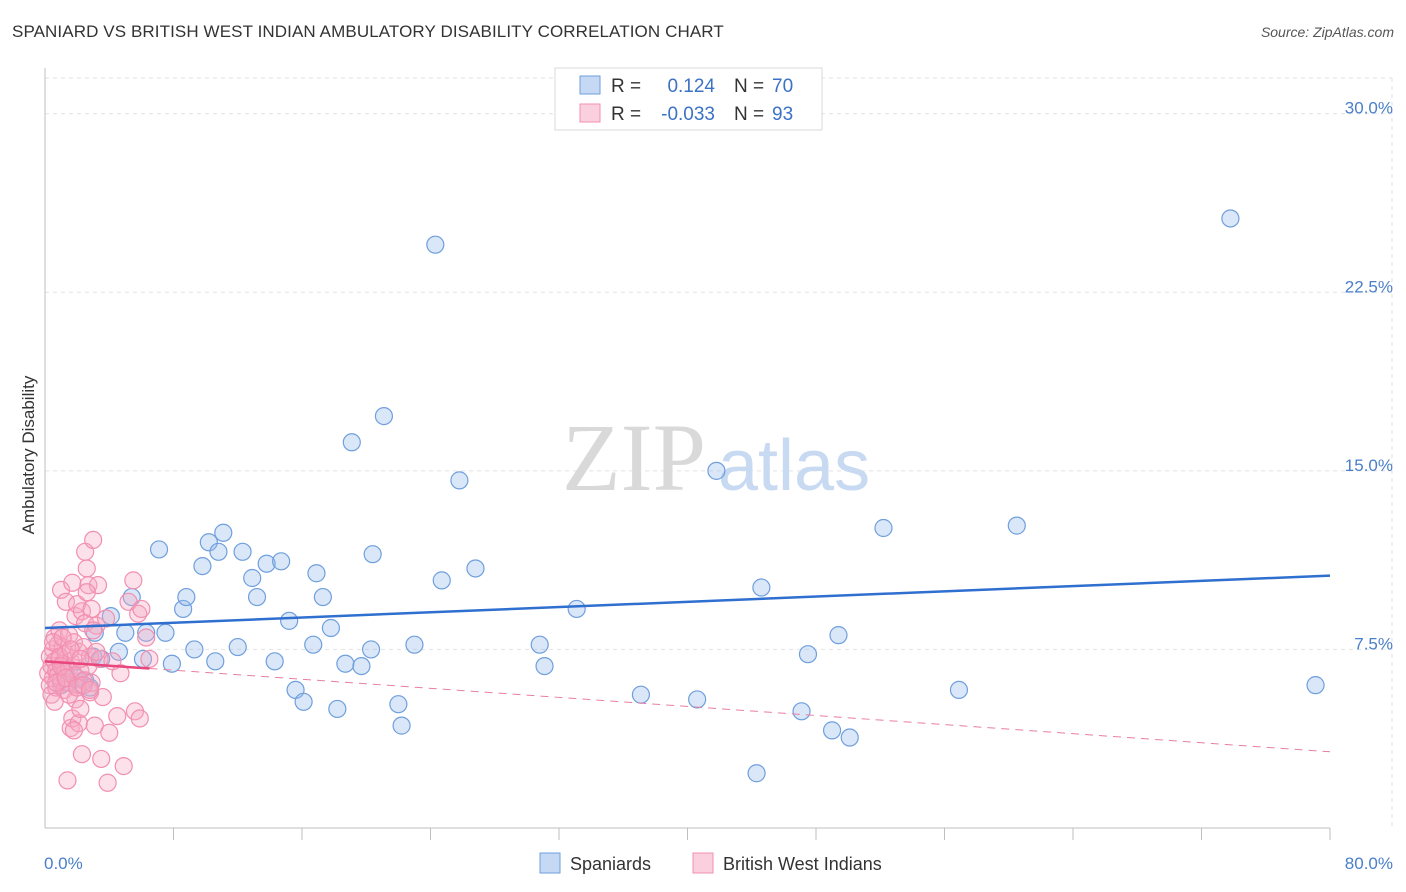 This screenshot has height=892, width=1406. Describe the element at coordinates (687, 602) in the screenshot. I see `spaniard-trend-line` at that location.